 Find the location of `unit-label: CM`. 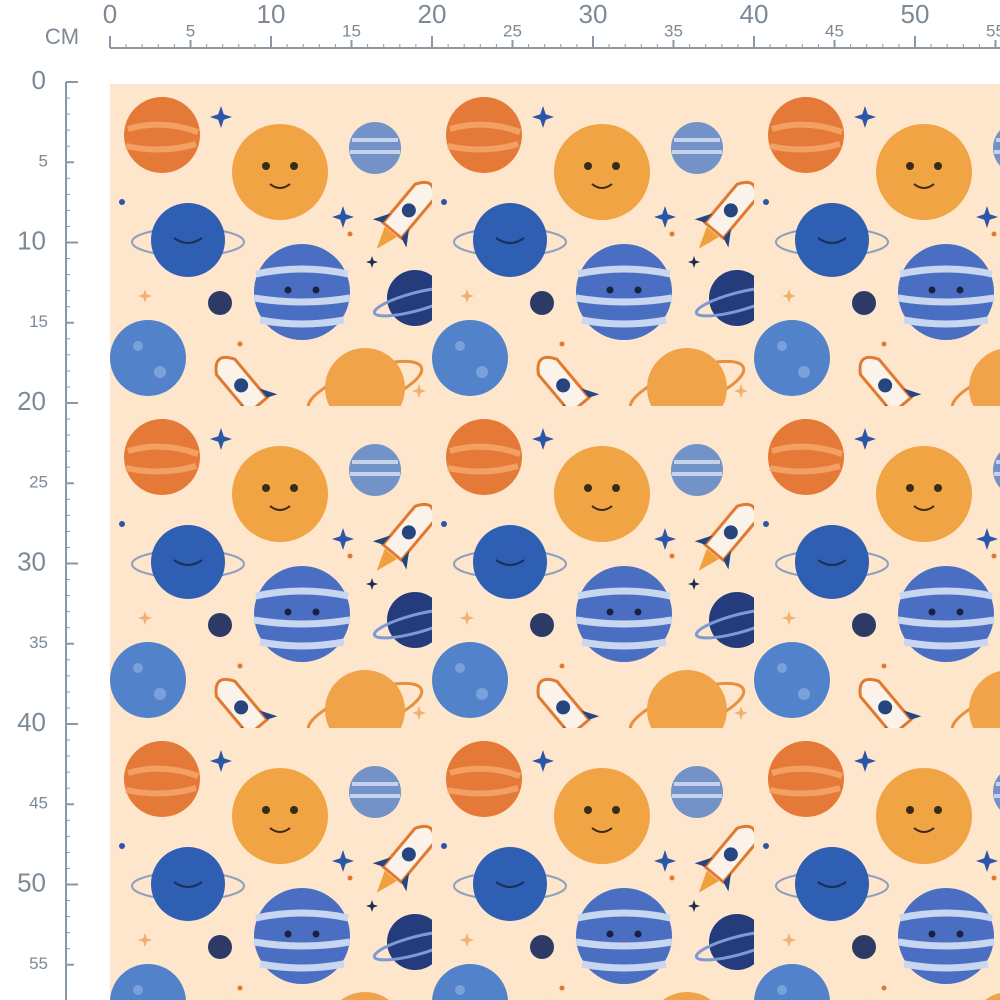

unit-label: CM is located at coordinates (62, 36).